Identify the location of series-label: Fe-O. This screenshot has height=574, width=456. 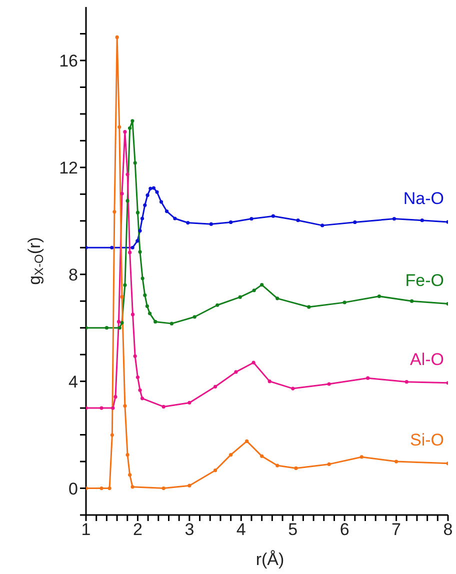
(424, 280).